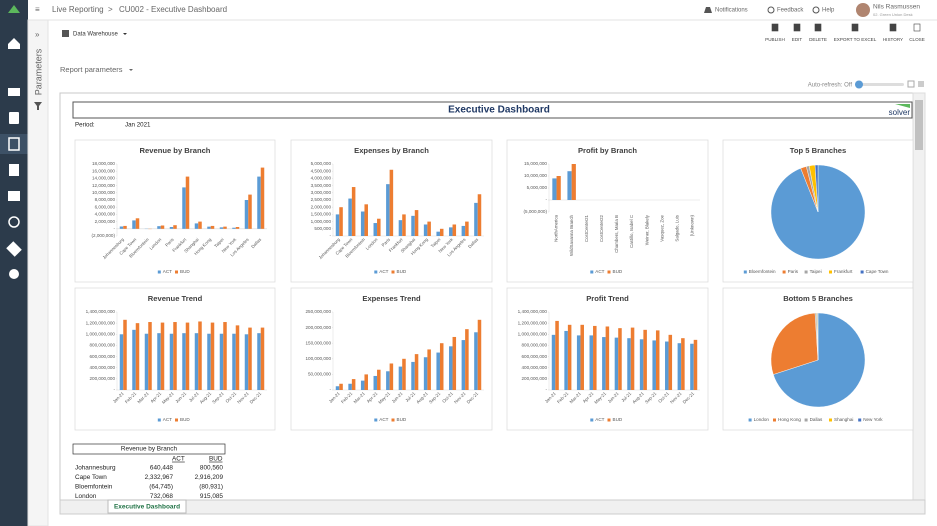  What do you see at coordinates (877, 271) in the screenshot?
I see `legend-label: Cape Town` at bounding box center [877, 271].